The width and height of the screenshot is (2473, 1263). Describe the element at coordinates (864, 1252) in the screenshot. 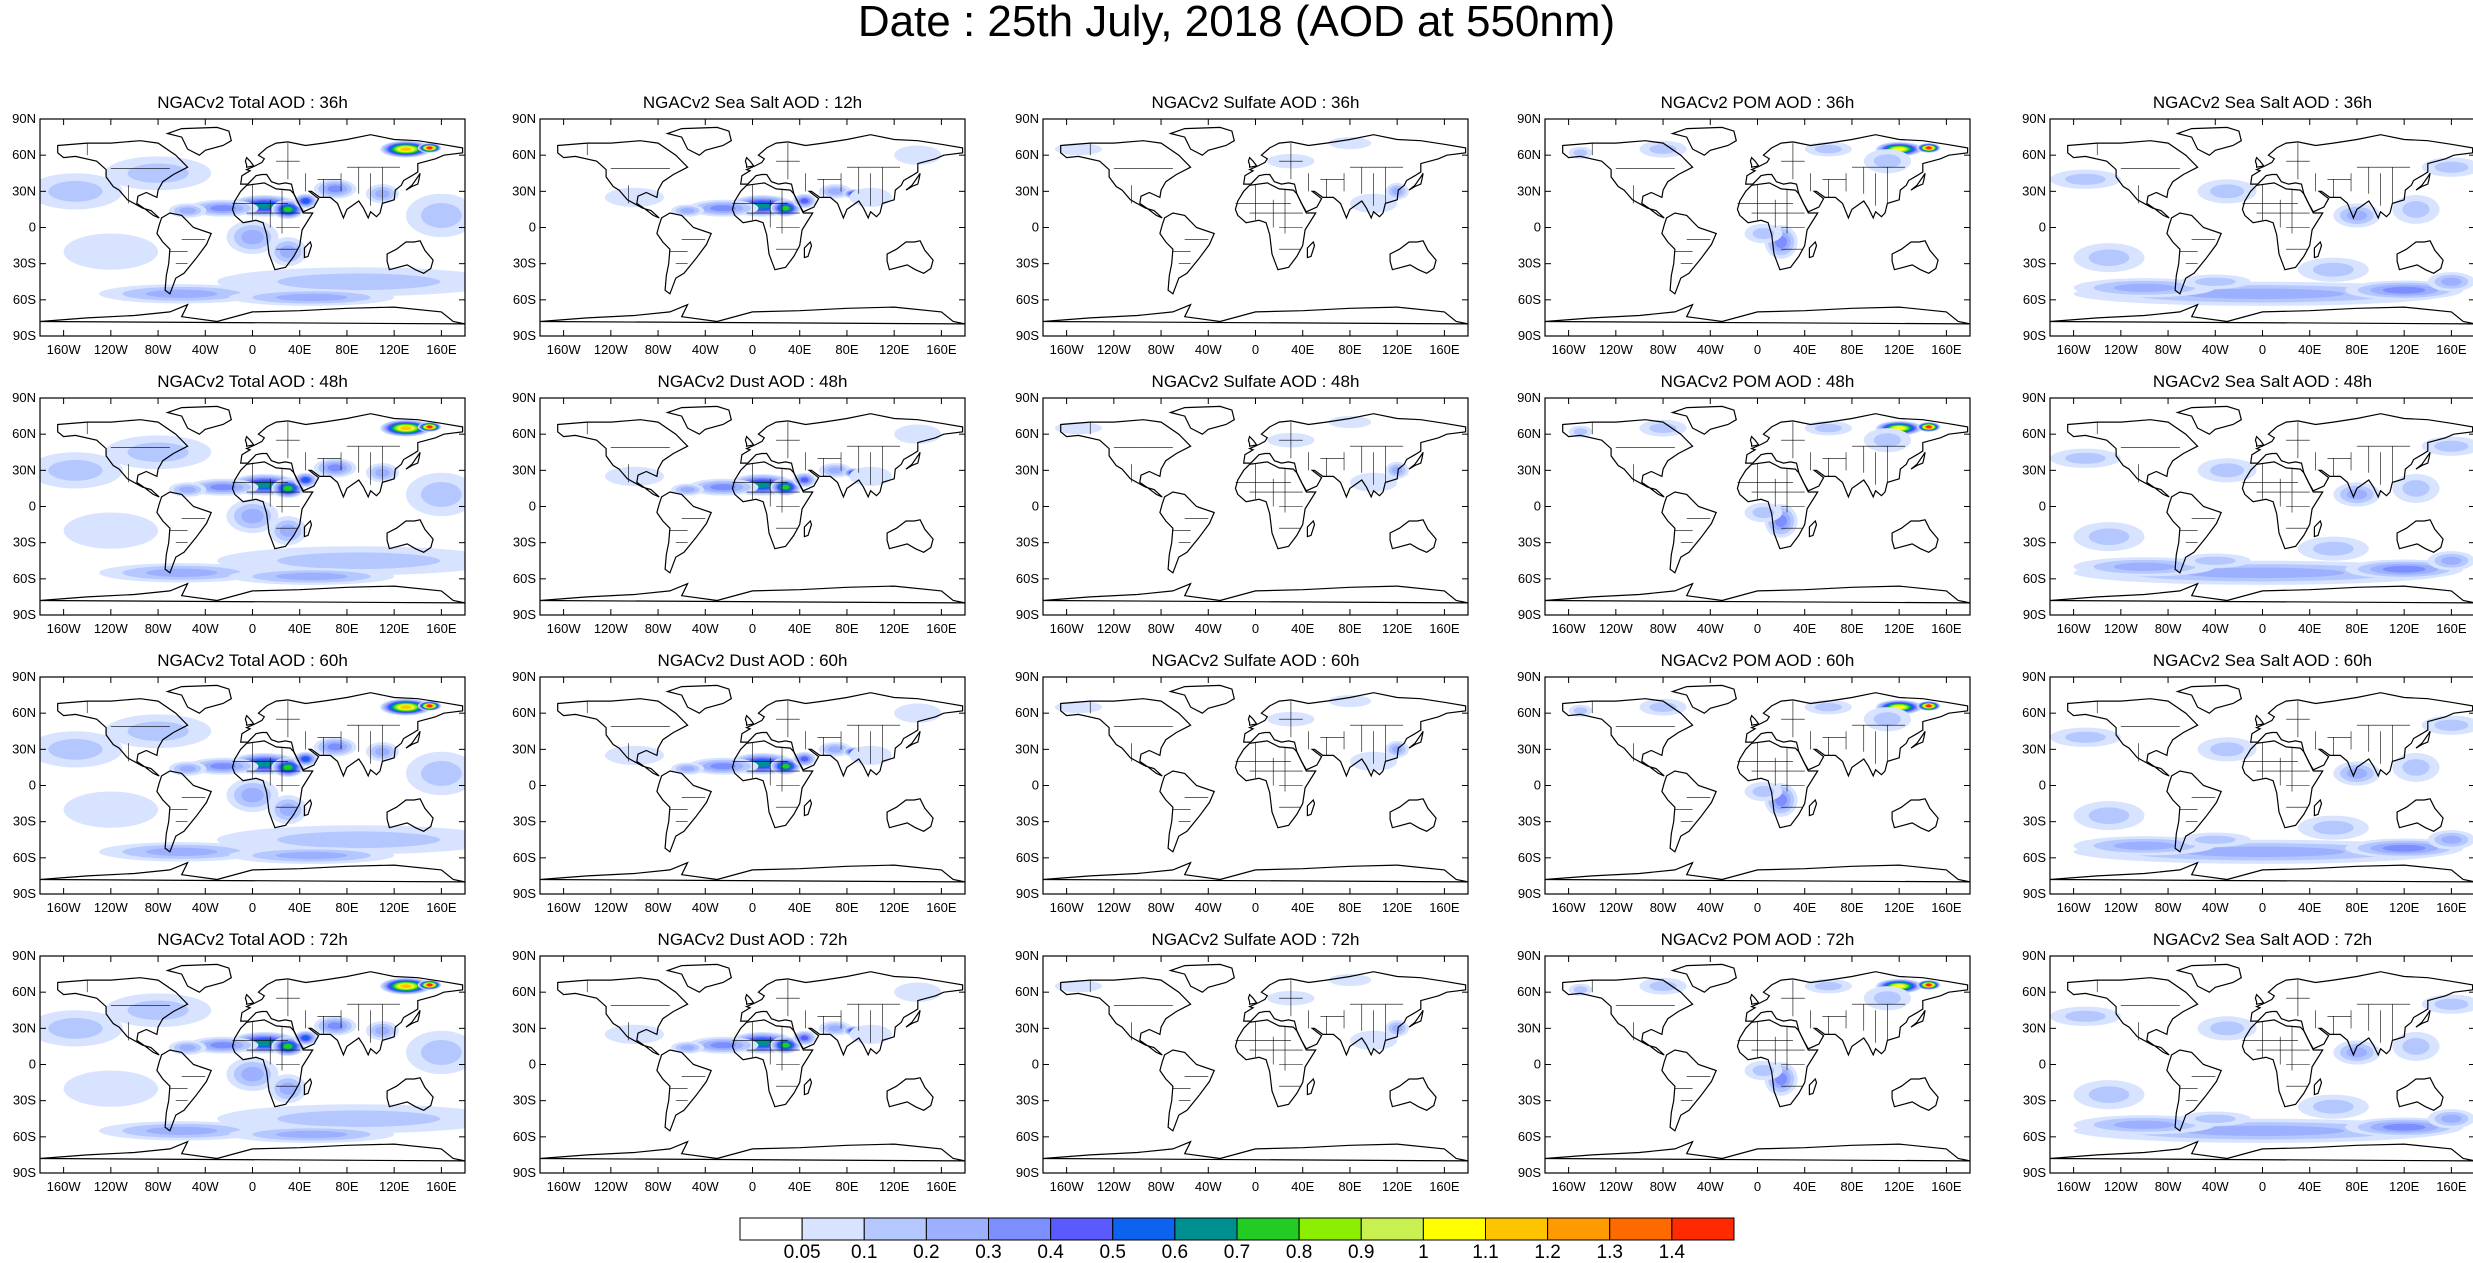

I see `colorbar-label: 0.1` at that location.